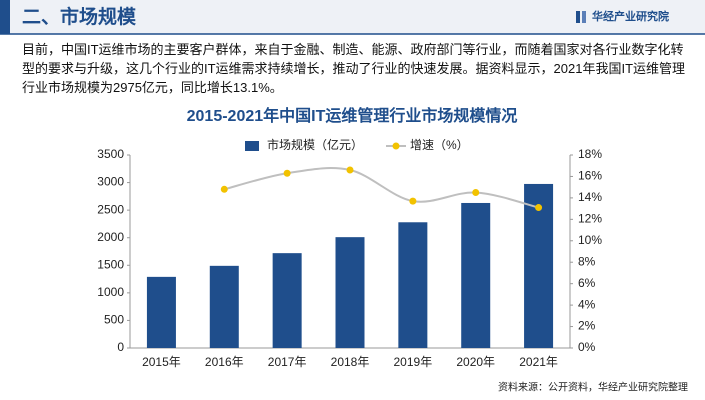 The height and width of the screenshot is (400, 705). What do you see at coordinates (587, 261) in the screenshot?
I see `y2-tick-label: 8%` at bounding box center [587, 261].